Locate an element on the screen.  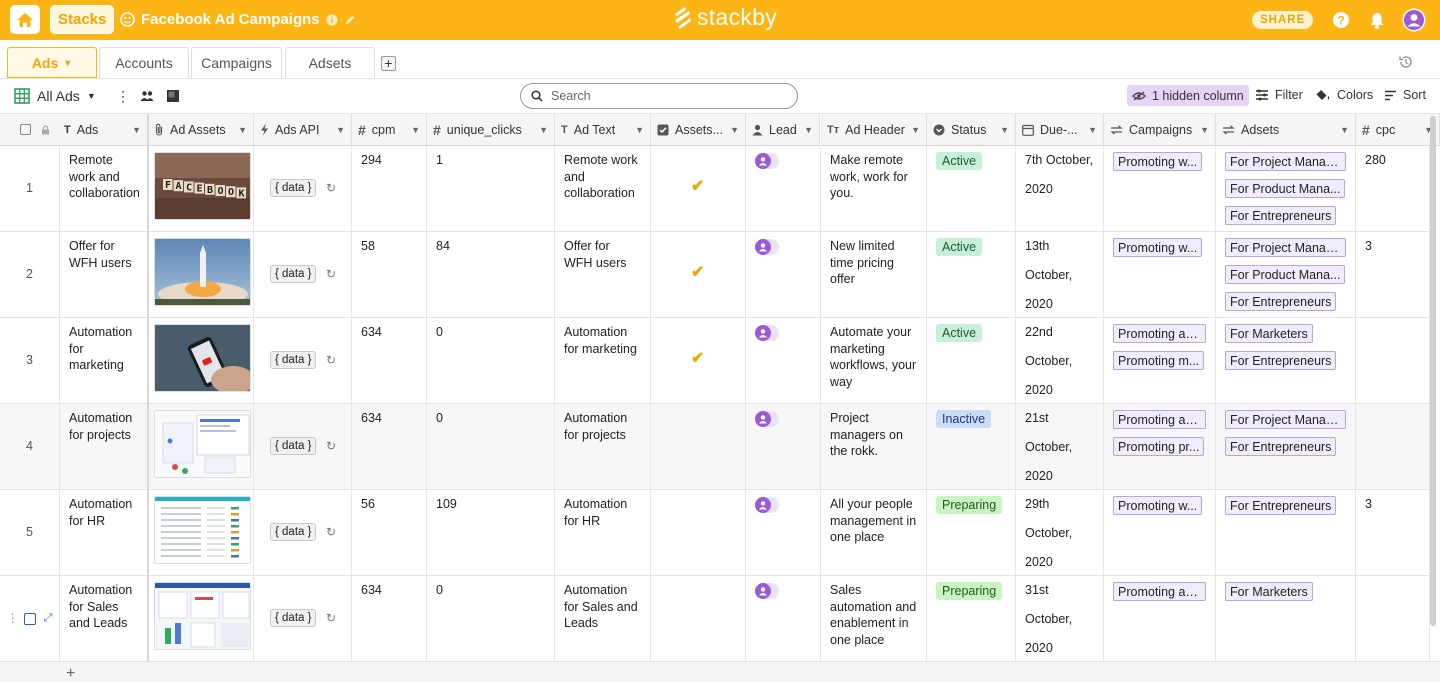
hidden-columns-button: 1 hidden column is located at coordinates (1188, 95).